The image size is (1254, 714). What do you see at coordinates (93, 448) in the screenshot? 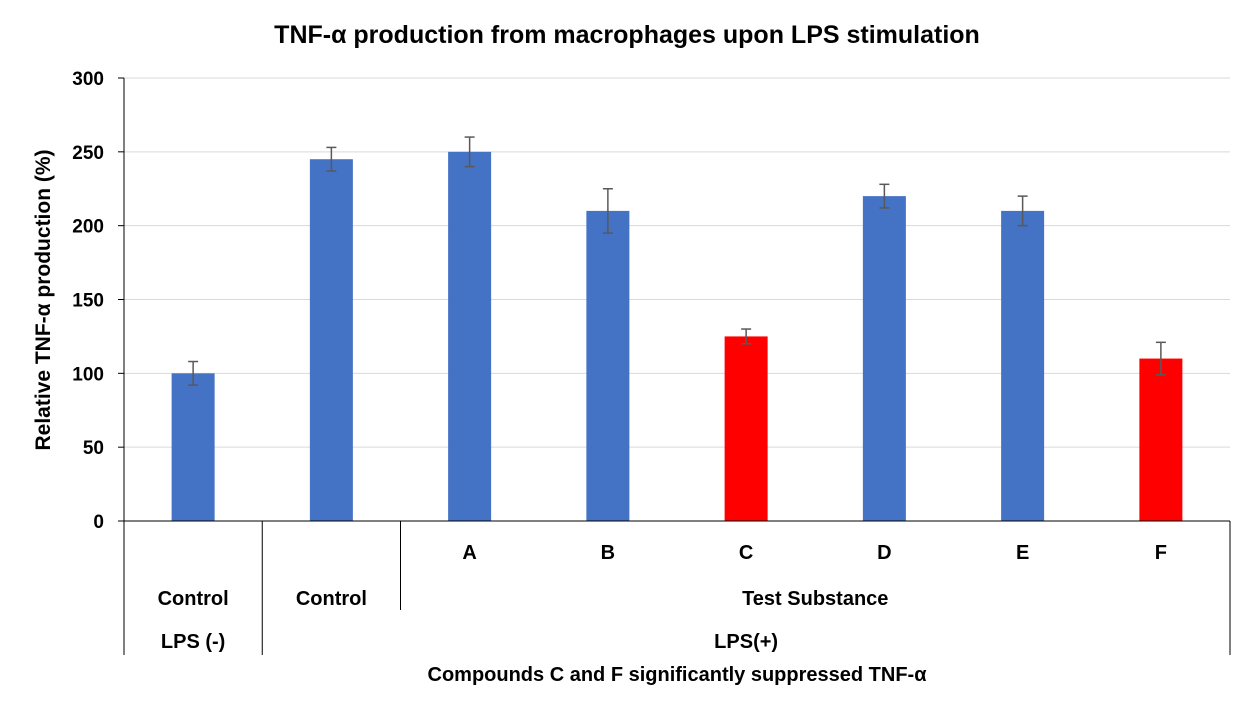
I see `y-tick-label: 50` at bounding box center [93, 448].